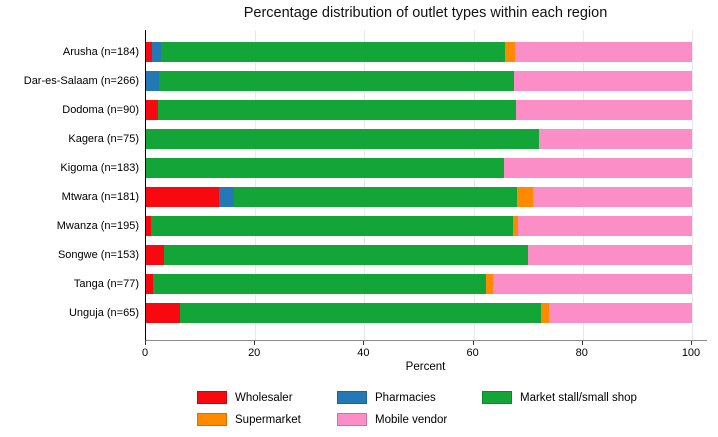  What do you see at coordinates (411, 419) in the screenshot?
I see `legend-label: Mobile vendor` at bounding box center [411, 419].